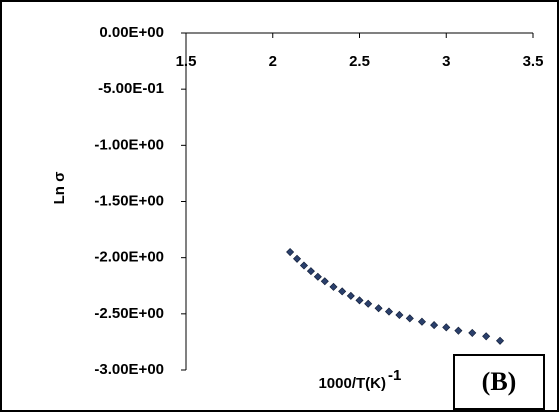  I want to click on y-tick-label: -5.00E-01, so click(131, 88).